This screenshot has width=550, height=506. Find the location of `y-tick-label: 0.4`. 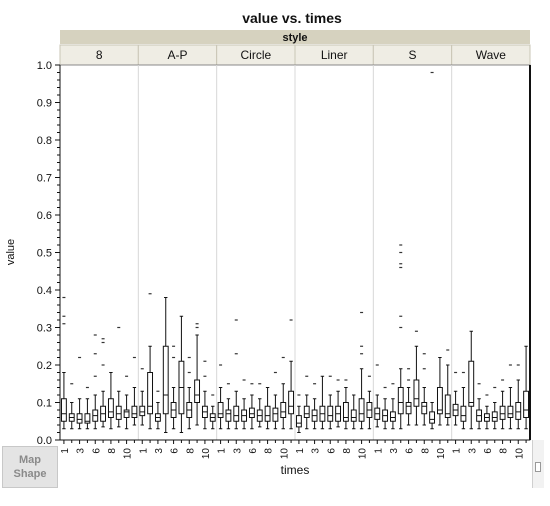

y-tick-label: 0.4 is located at coordinates (44, 291).